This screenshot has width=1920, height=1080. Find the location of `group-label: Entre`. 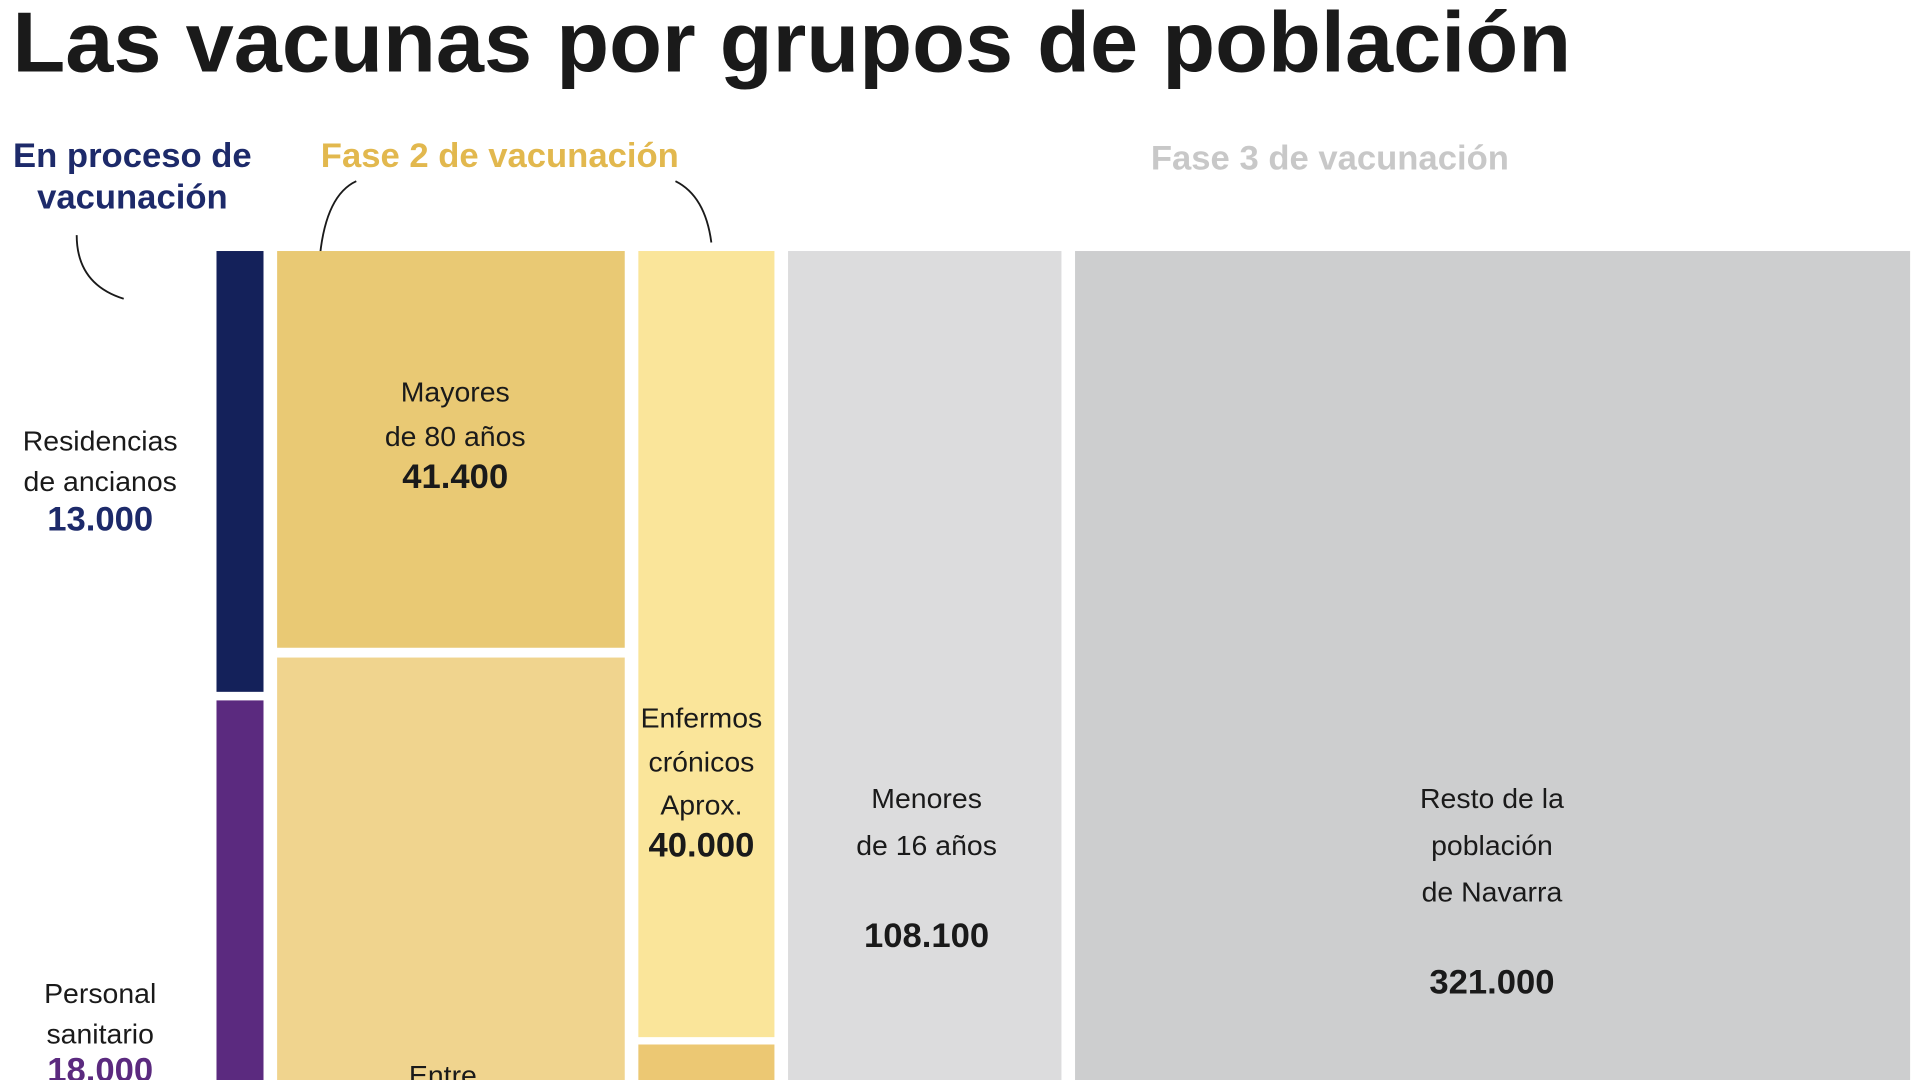

group-label: Entre is located at coordinates (443, 1069).